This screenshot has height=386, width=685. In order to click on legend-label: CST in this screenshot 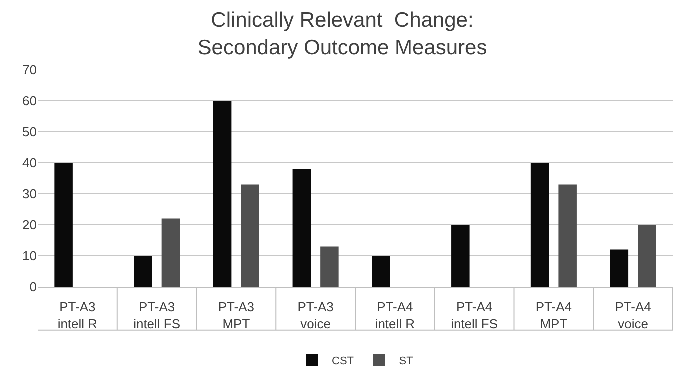, I will do `click(343, 361)`.